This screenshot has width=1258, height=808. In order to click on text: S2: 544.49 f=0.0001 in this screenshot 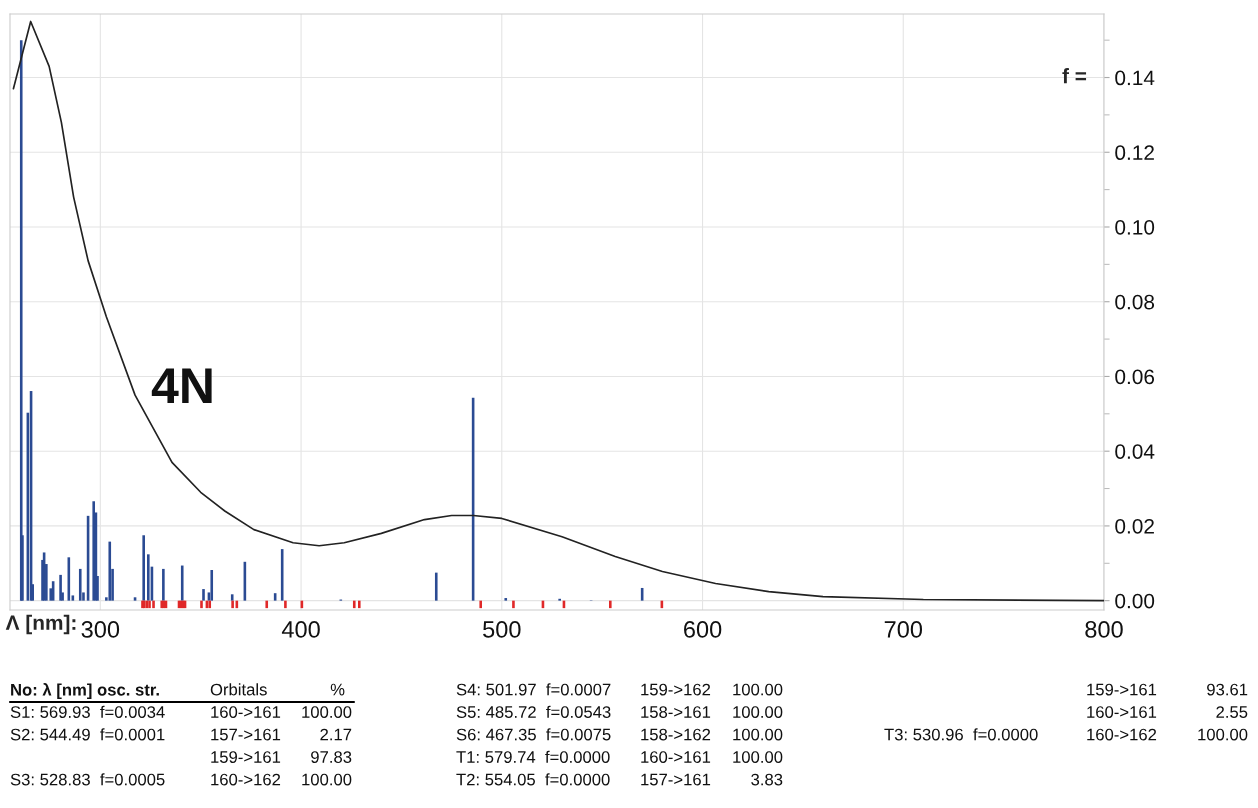, I will do `click(87, 734)`.